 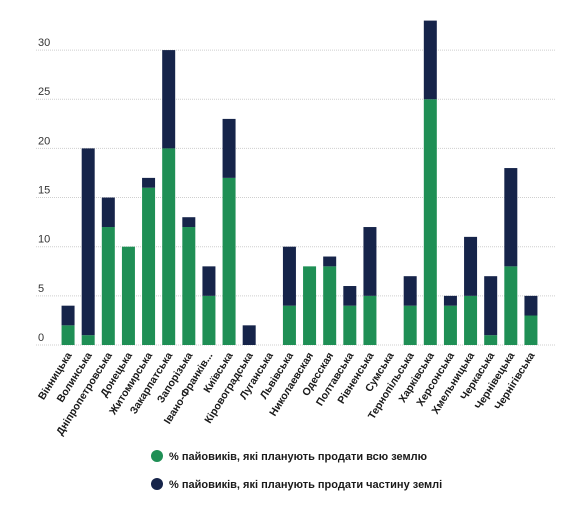 I want to click on y-tick-label: 10, so click(x=44, y=240).